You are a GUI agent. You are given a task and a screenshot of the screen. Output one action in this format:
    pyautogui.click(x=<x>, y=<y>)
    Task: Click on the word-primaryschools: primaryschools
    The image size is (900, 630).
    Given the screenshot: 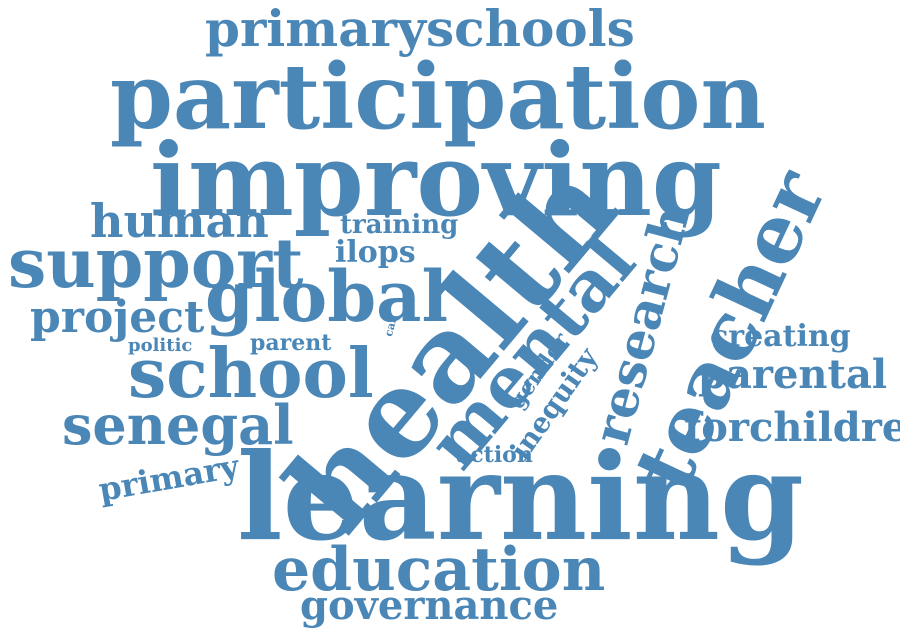 What is the action you would take?
    pyautogui.click(x=420, y=29)
    